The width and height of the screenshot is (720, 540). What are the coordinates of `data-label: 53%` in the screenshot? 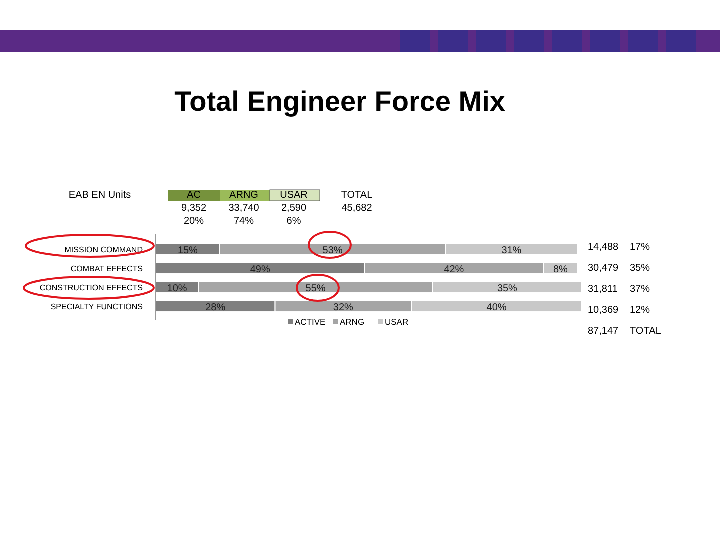 It's located at (332, 250).